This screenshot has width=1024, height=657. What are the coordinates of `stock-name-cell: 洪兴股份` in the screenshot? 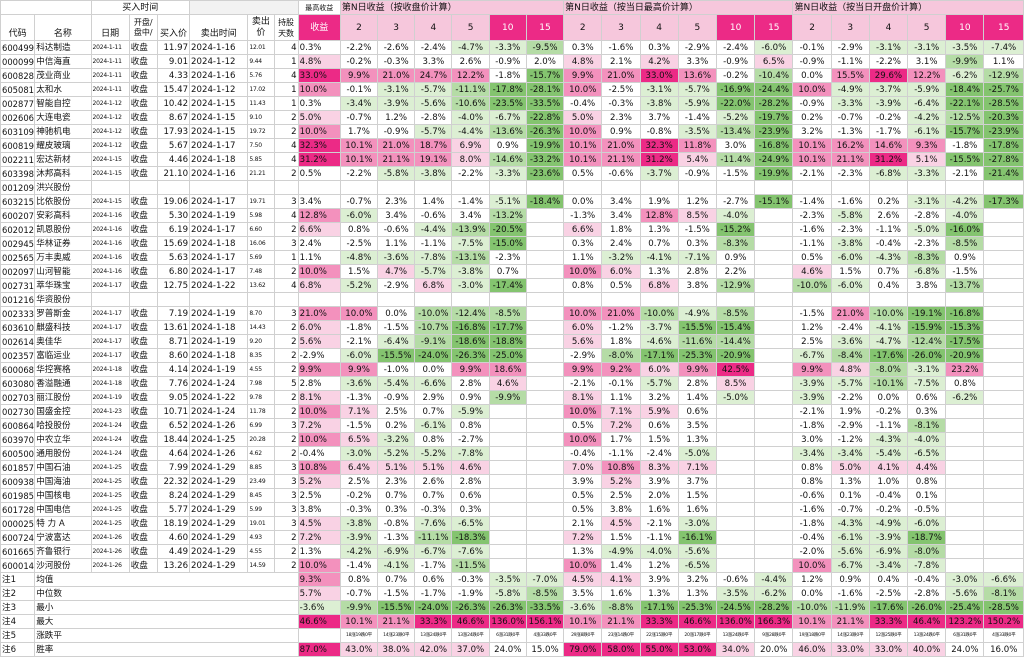 It's located at (63, 187).